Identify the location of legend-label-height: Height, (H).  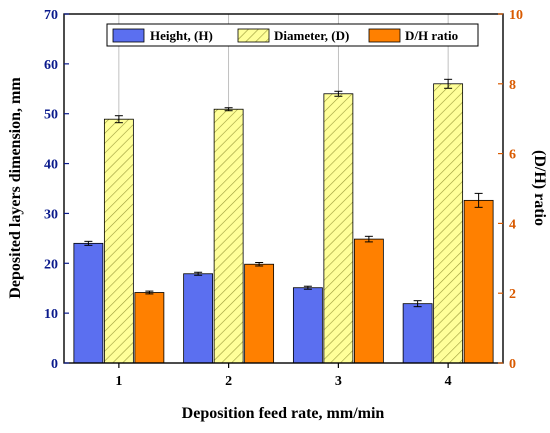
(181, 35).